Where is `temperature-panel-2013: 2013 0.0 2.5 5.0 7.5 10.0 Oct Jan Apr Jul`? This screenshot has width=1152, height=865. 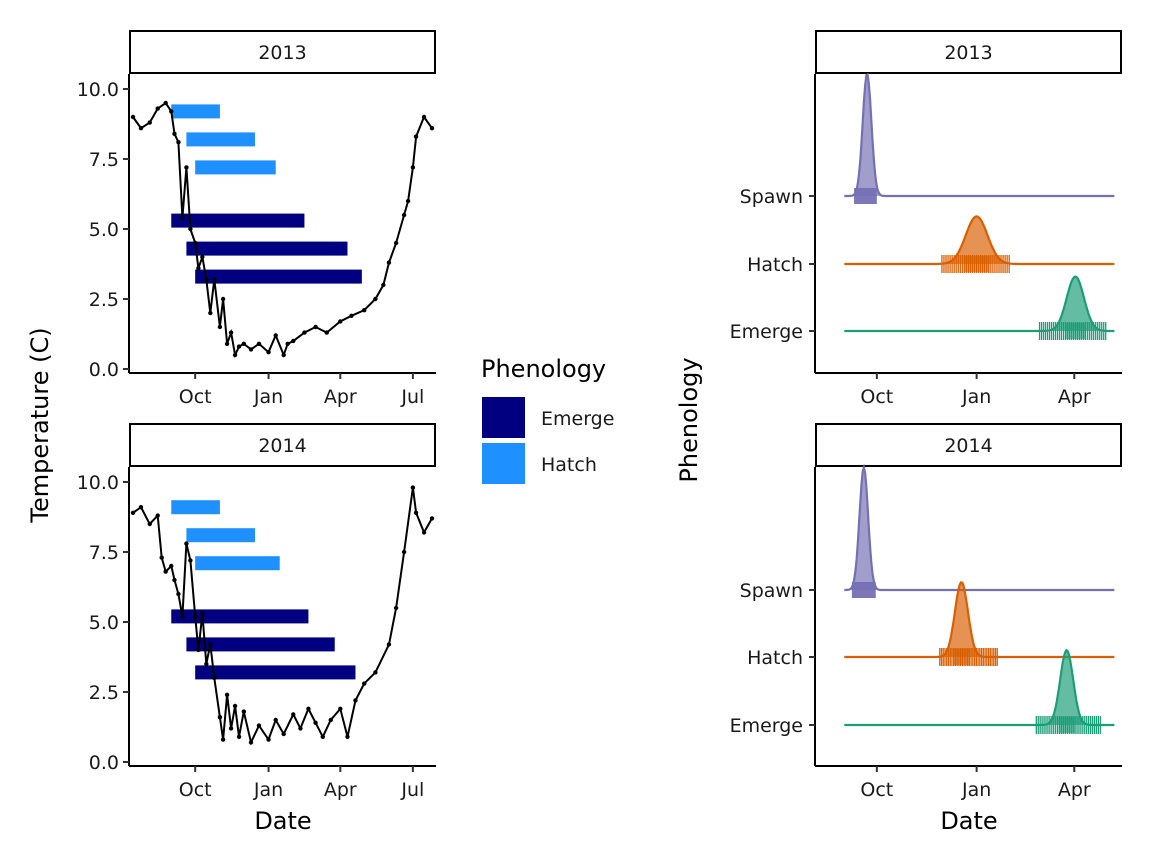 temperature-panel-2013: 2013 0.0 2.5 5.0 7.5 10.0 Oct Jan Apr Jul is located at coordinates (256, 219).